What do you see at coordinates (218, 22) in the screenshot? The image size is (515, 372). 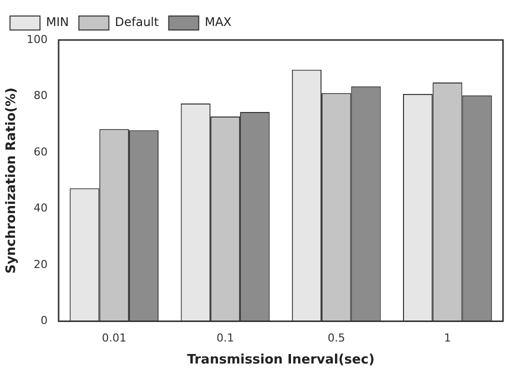 I see `legend-label: MAX` at bounding box center [218, 22].